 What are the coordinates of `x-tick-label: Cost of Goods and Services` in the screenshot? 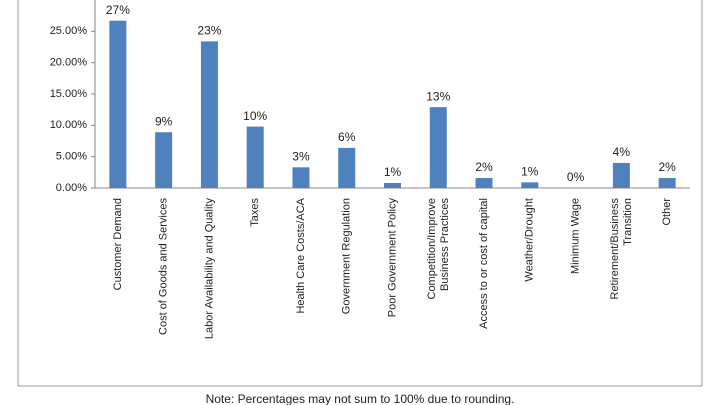 It's located at (164, 266).